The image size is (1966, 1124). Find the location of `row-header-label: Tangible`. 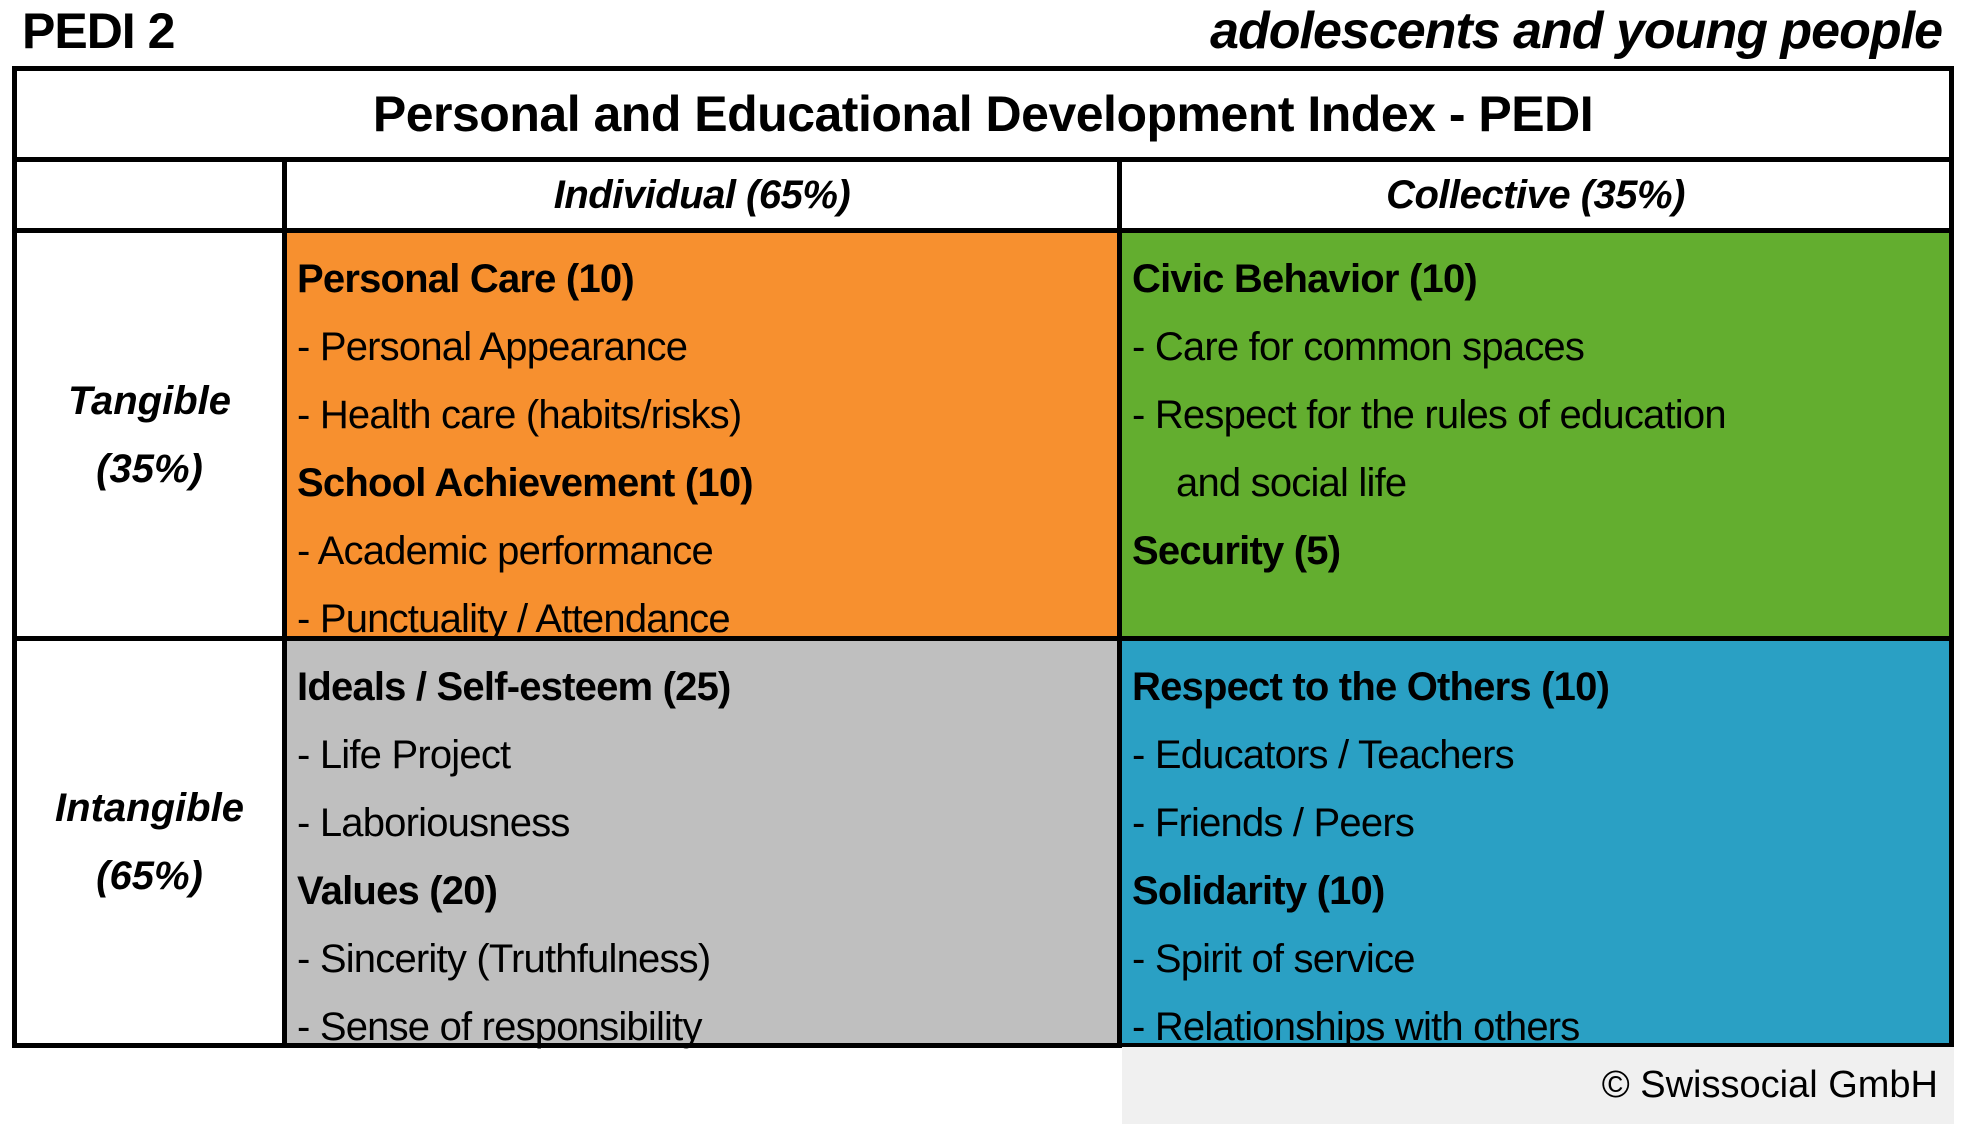

row-header-label: Tangible is located at coordinates (149, 400).